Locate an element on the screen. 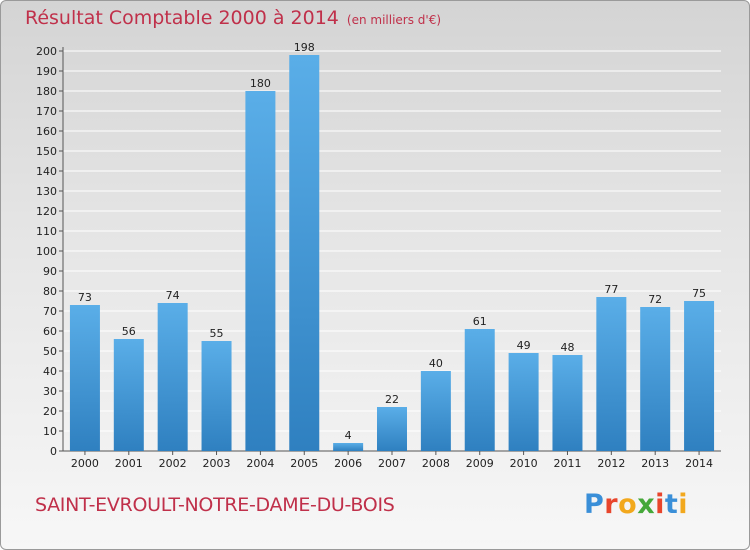 The image size is (750, 550). bar-value-label: 77 is located at coordinates (611, 289).